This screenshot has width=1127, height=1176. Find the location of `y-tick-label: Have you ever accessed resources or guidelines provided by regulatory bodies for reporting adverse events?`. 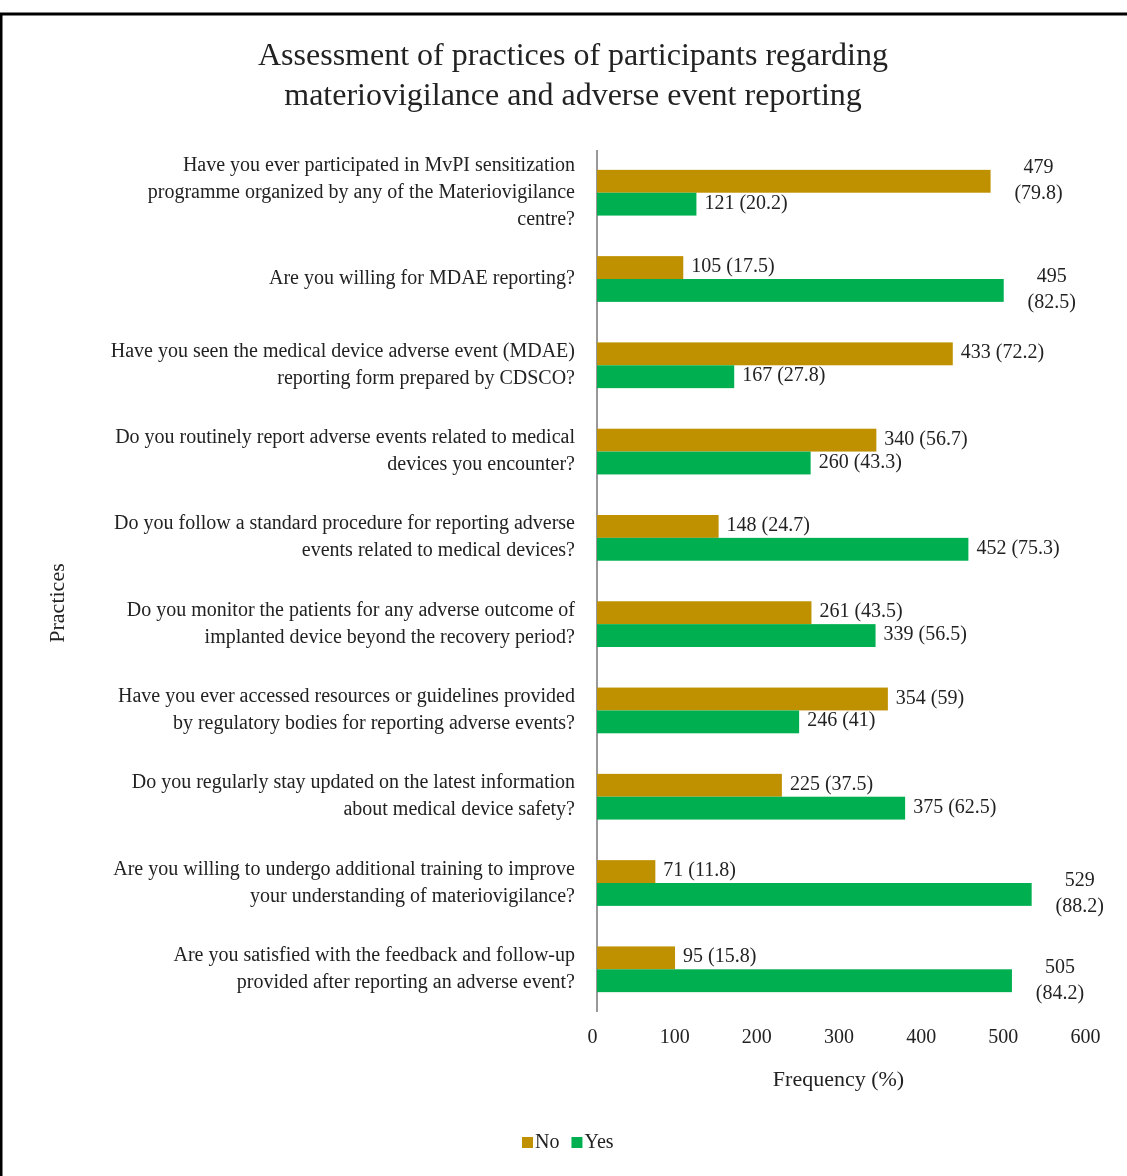

y-tick-label: Have you ever accessed resources or guidelines provided by regulatory bodies for reporting adverse events? is located at coordinates (346, 708).